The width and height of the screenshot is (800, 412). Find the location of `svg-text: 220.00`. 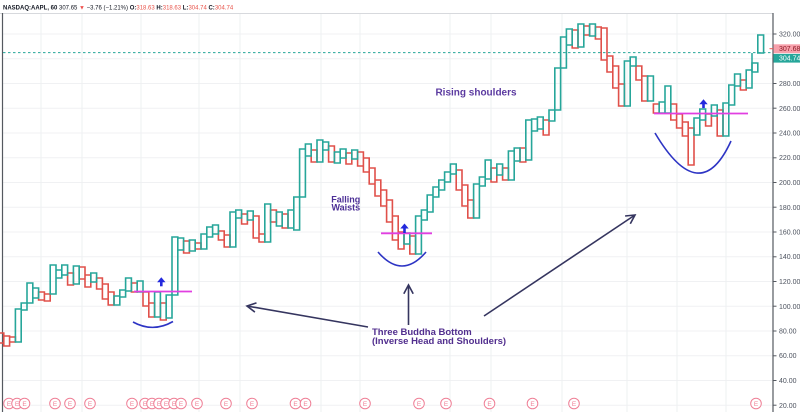

svg-text: 220.00 is located at coordinates (789, 158).